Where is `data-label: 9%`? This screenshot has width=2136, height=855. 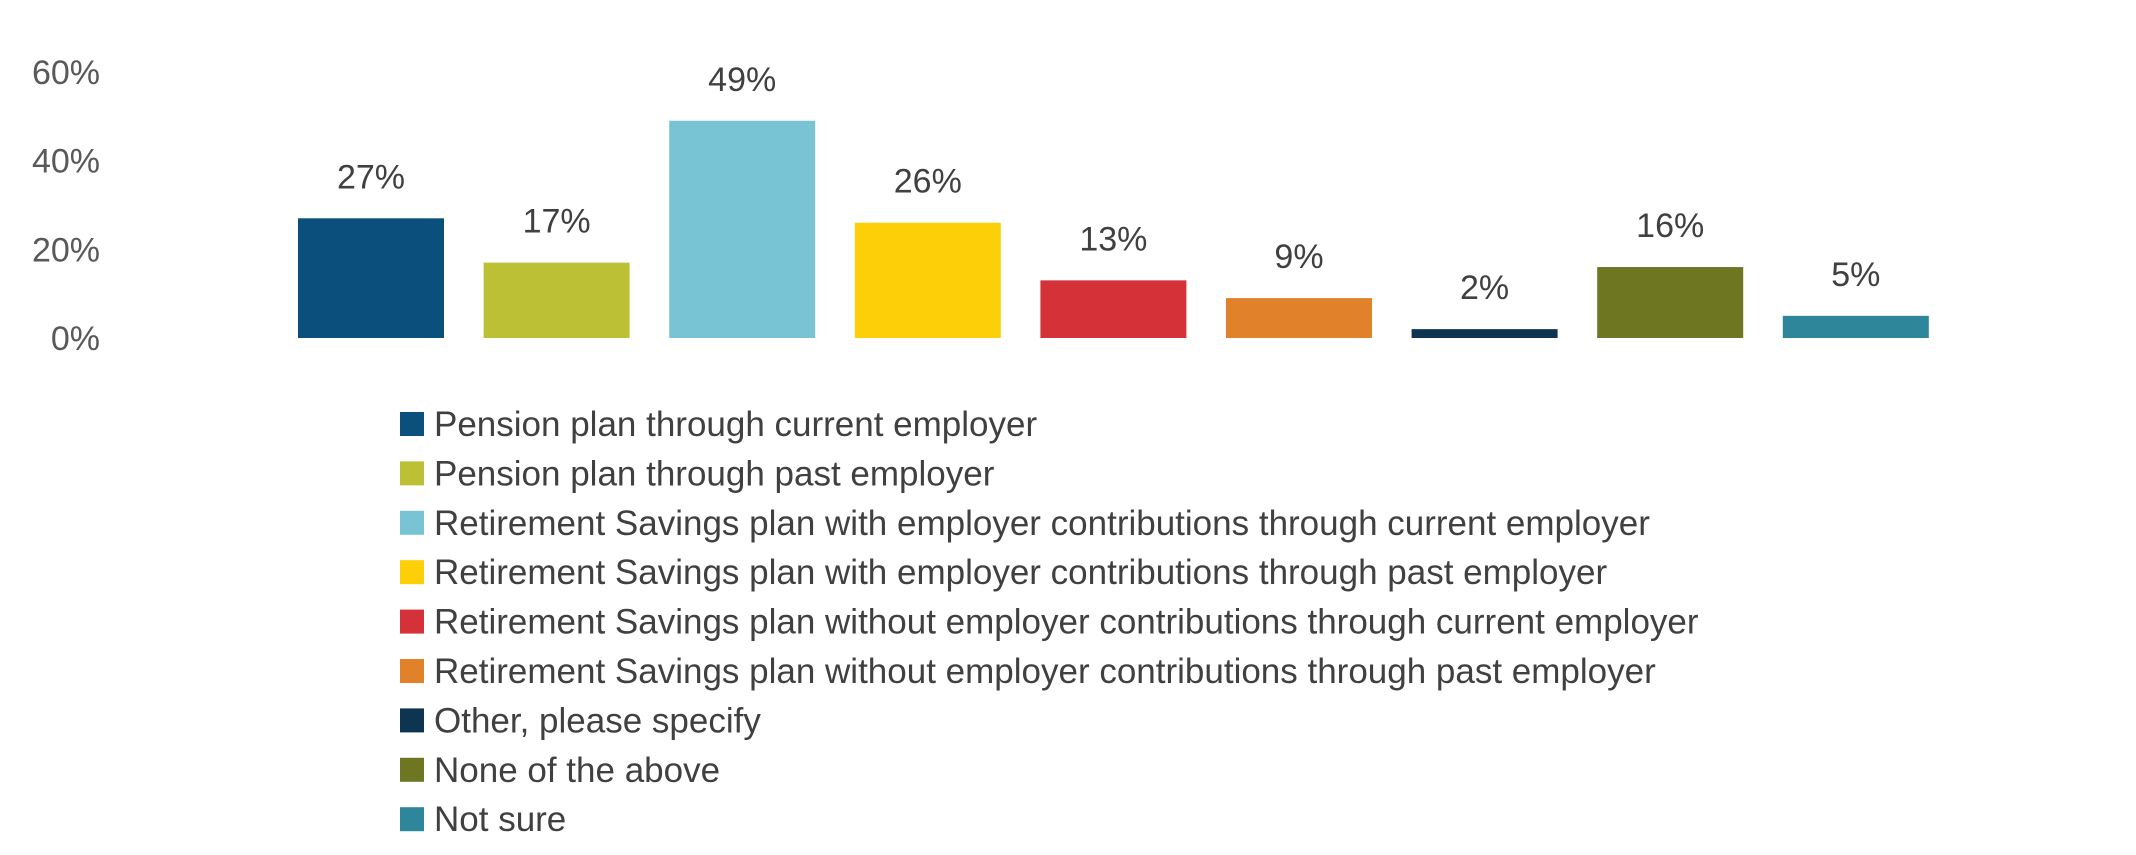
data-label: 9% is located at coordinates (1298, 257).